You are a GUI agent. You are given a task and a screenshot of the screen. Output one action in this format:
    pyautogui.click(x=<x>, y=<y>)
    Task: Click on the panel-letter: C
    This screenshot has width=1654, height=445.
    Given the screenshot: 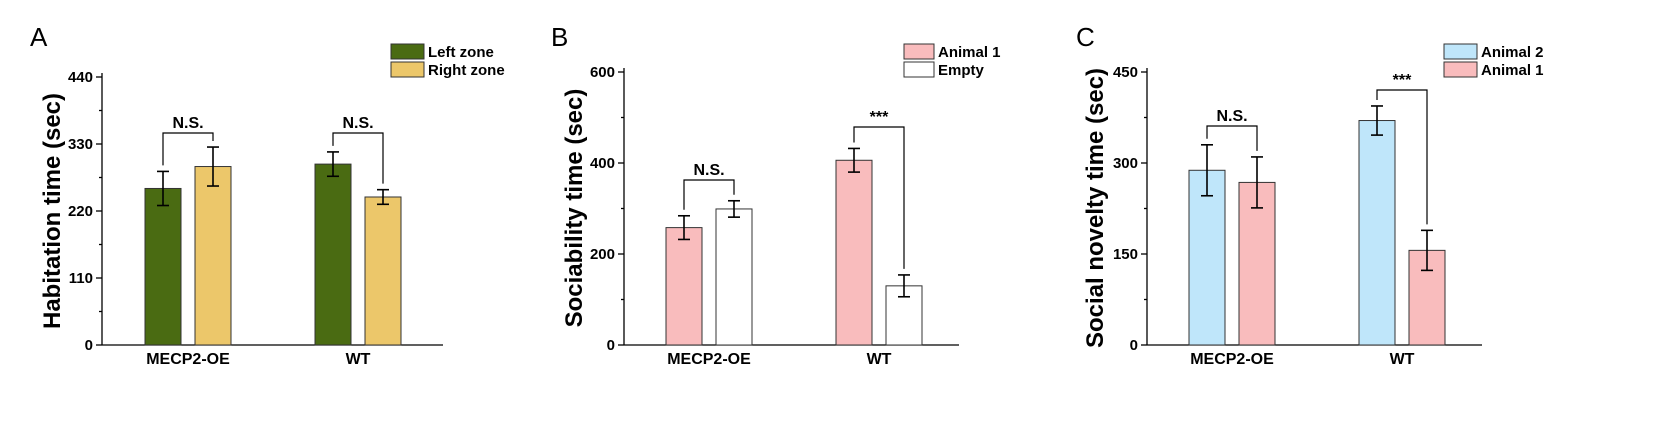 What is the action you would take?
    pyautogui.click(x=1085, y=37)
    